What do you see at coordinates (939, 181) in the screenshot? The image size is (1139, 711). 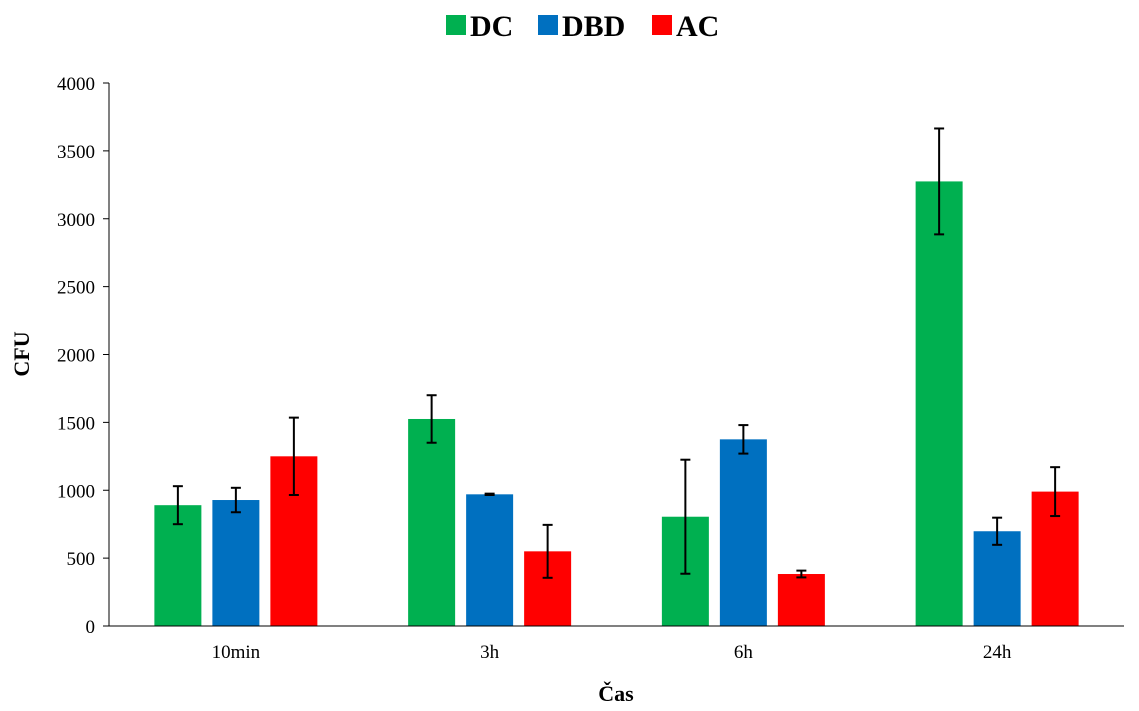 I see `error-bar-dc-24h` at bounding box center [939, 181].